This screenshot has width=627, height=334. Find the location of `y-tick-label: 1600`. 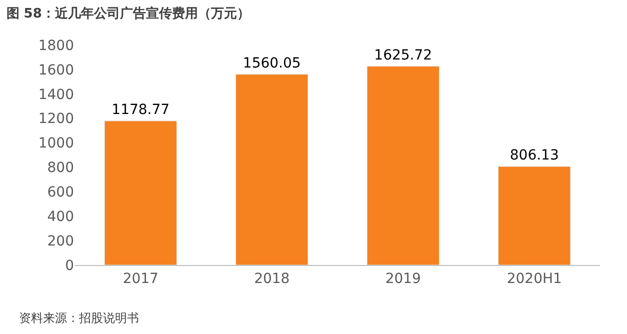

y-tick-label: 1600 is located at coordinates (56, 70).